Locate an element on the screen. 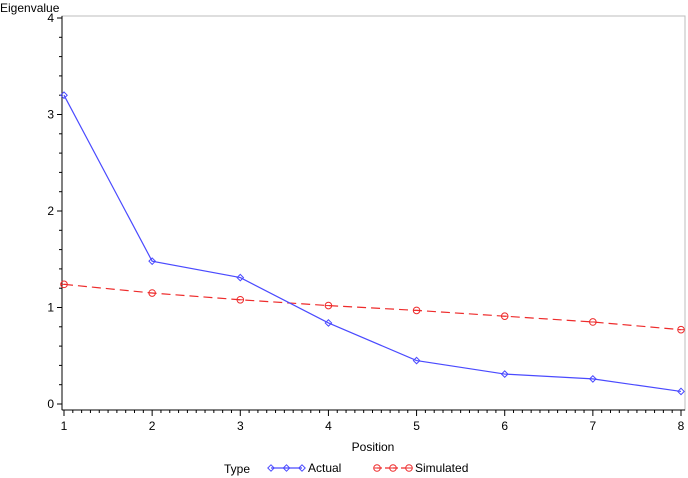 Image resolution: width=688 pixels, height=478 pixels. legend-item-actual: Actual is located at coordinates (304, 468).